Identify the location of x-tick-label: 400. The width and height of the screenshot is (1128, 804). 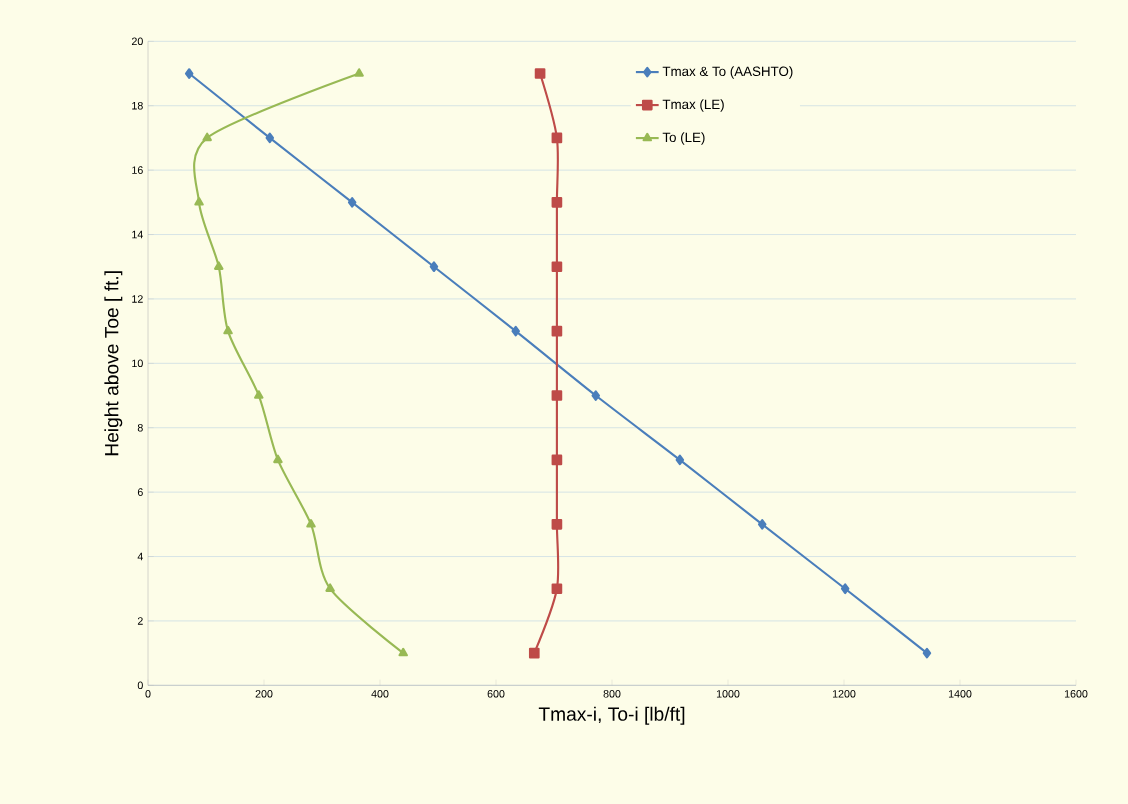
(380, 694).